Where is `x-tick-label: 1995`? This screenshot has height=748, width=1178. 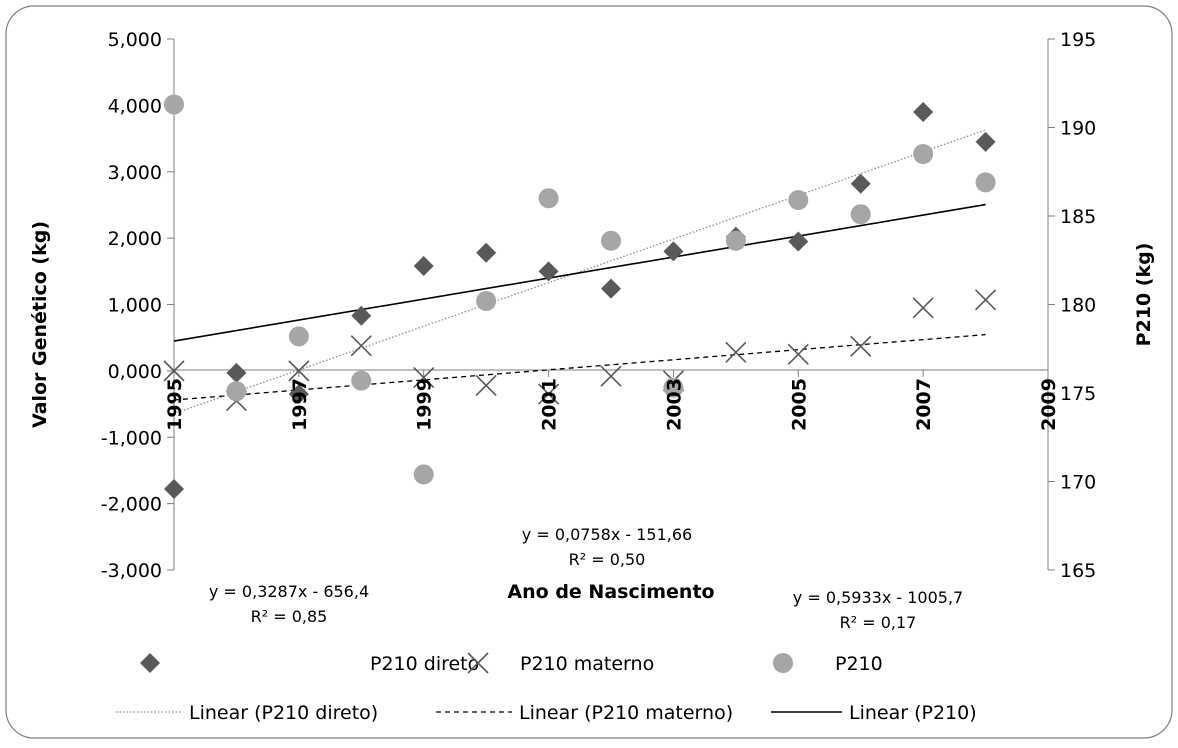
x-tick-label: 1995 is located at coordinates (175, 404).